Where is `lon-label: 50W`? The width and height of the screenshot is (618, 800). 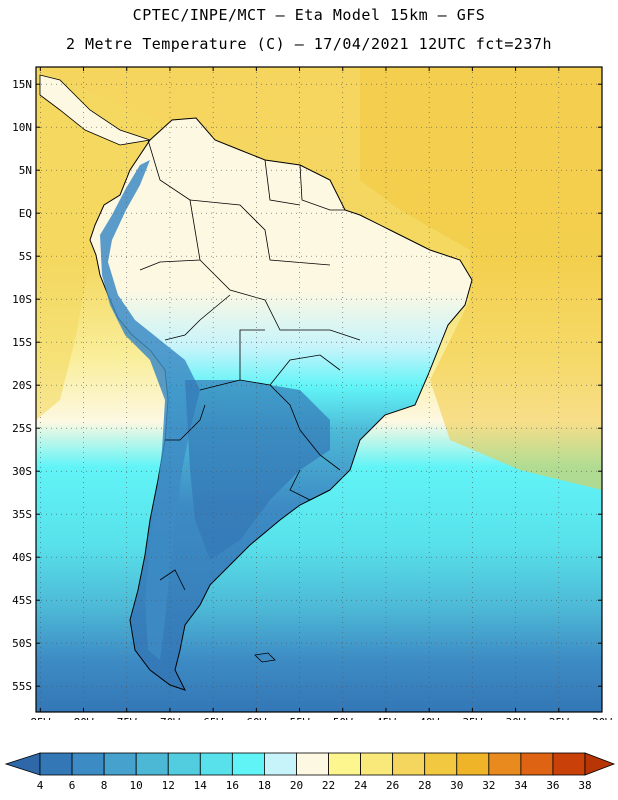
lon-label: 50W is located at coordinates (343, 718).